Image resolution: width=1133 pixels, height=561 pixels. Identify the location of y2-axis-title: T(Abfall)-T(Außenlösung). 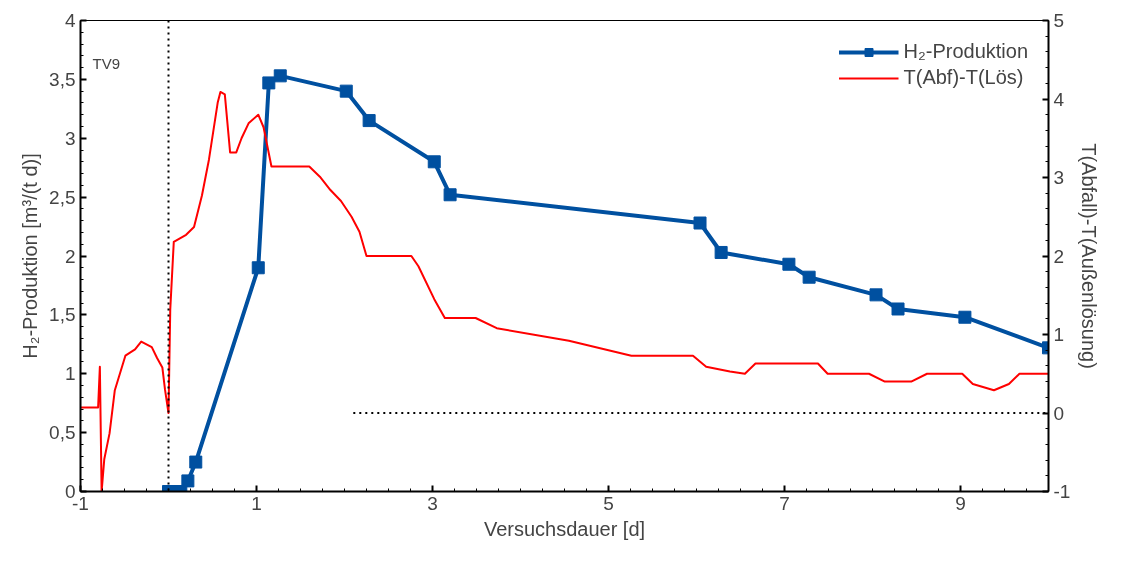
(1089, 256).